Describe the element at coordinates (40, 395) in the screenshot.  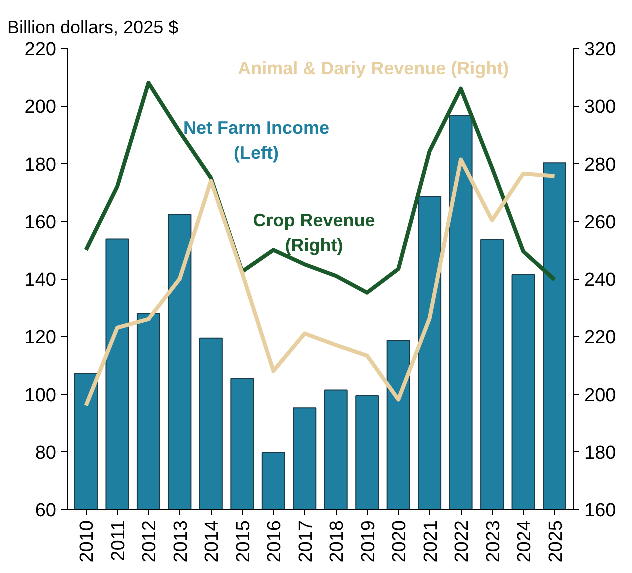
I see `y-tick-label: 100` at that location.